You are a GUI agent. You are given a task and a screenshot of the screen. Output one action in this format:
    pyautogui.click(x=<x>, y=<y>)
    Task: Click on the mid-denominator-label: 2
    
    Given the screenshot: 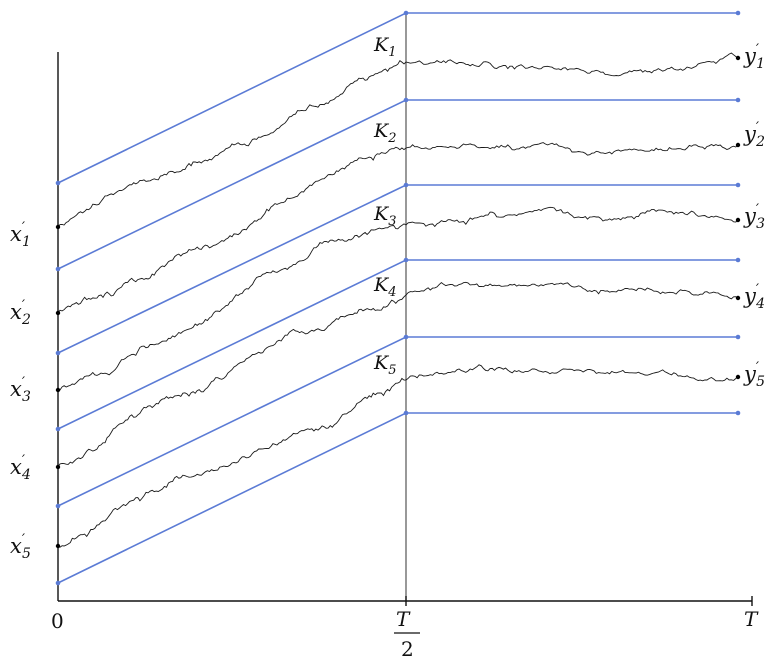 What is the action you would take?
    pyautogui.click(x=407, y=649)
    